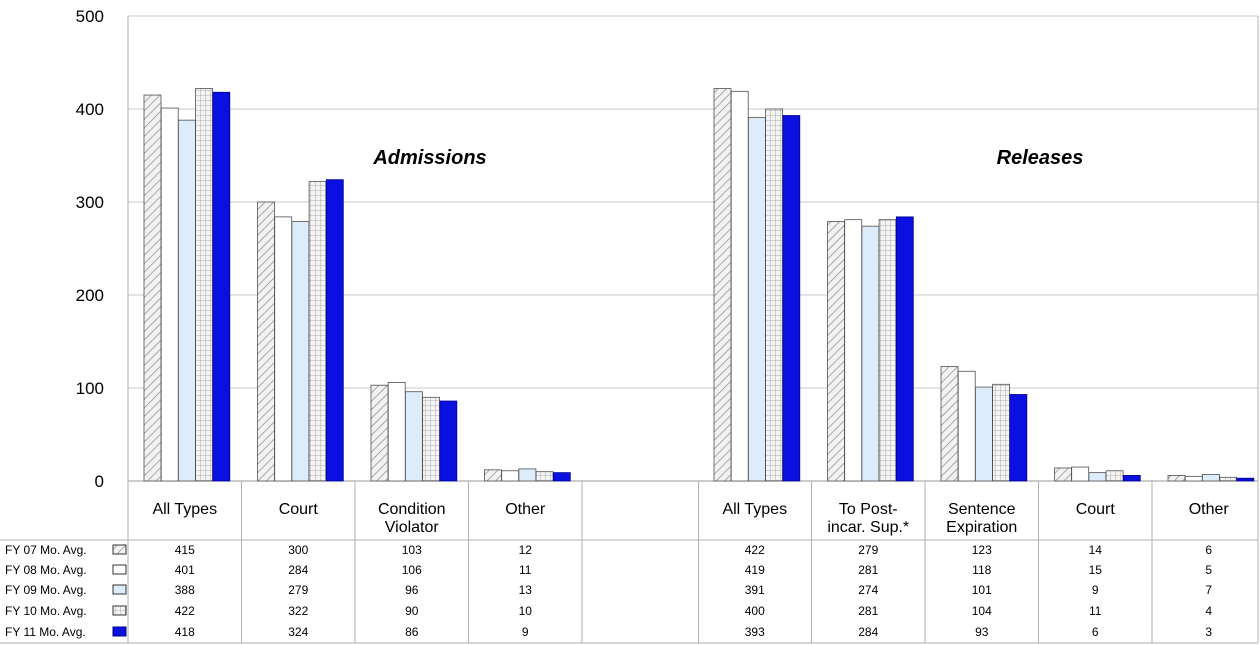 This screenshot has width=1260, height=645. What do you see at coordinates (1040, 158) in the screenshot?
I see `panel-title: Releases` at bounding box center [1040, 158].